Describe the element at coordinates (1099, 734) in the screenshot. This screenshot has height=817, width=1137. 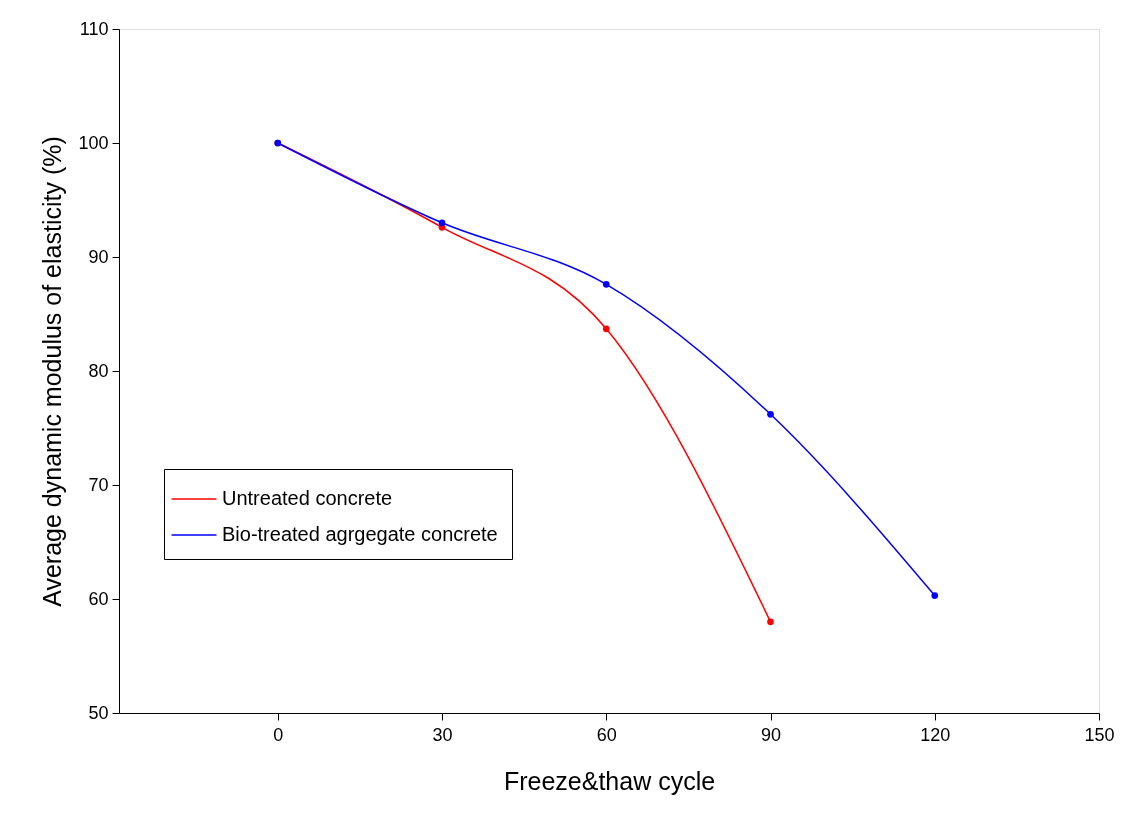
I see `x-tick-label: 150` at that location.